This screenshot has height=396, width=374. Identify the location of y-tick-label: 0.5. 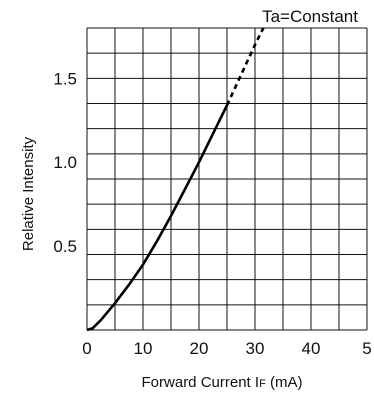
(65, 246).